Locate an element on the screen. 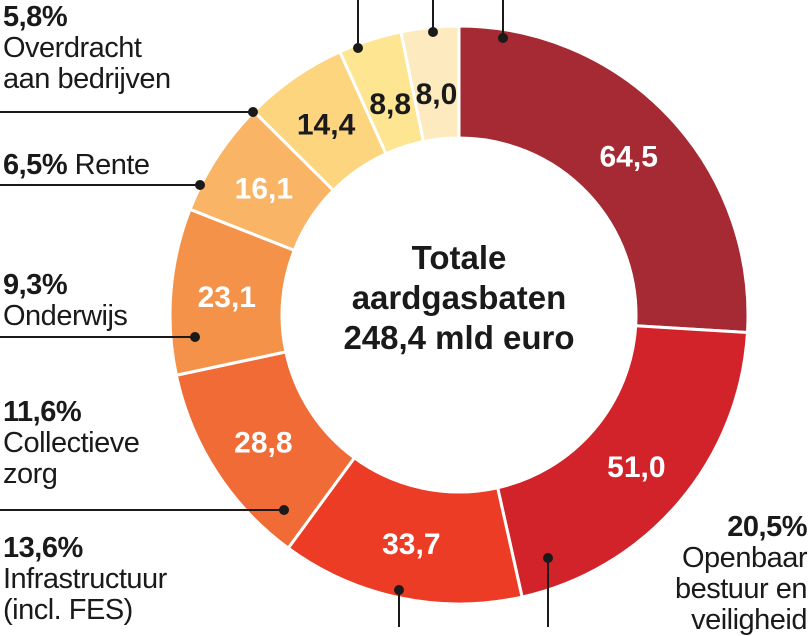 Image resolution: width=810 pixels, height=636 pixels. label-text: Overdracht is located at coordinates (72, 48).